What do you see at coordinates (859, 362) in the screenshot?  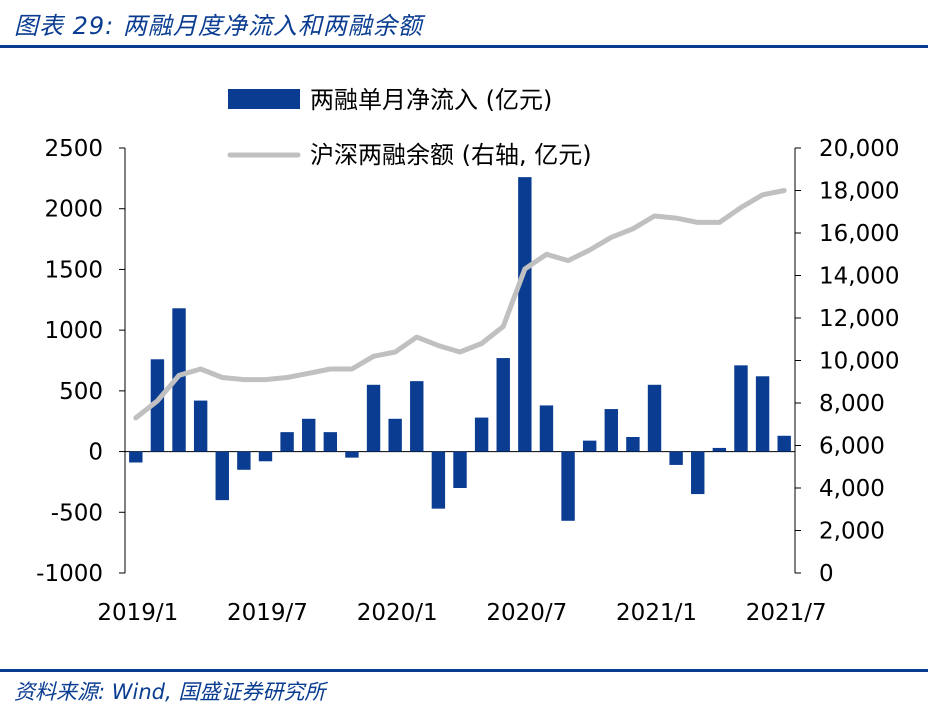 I see `right-tick-label: 10,000` at bounding box center [859, 362].